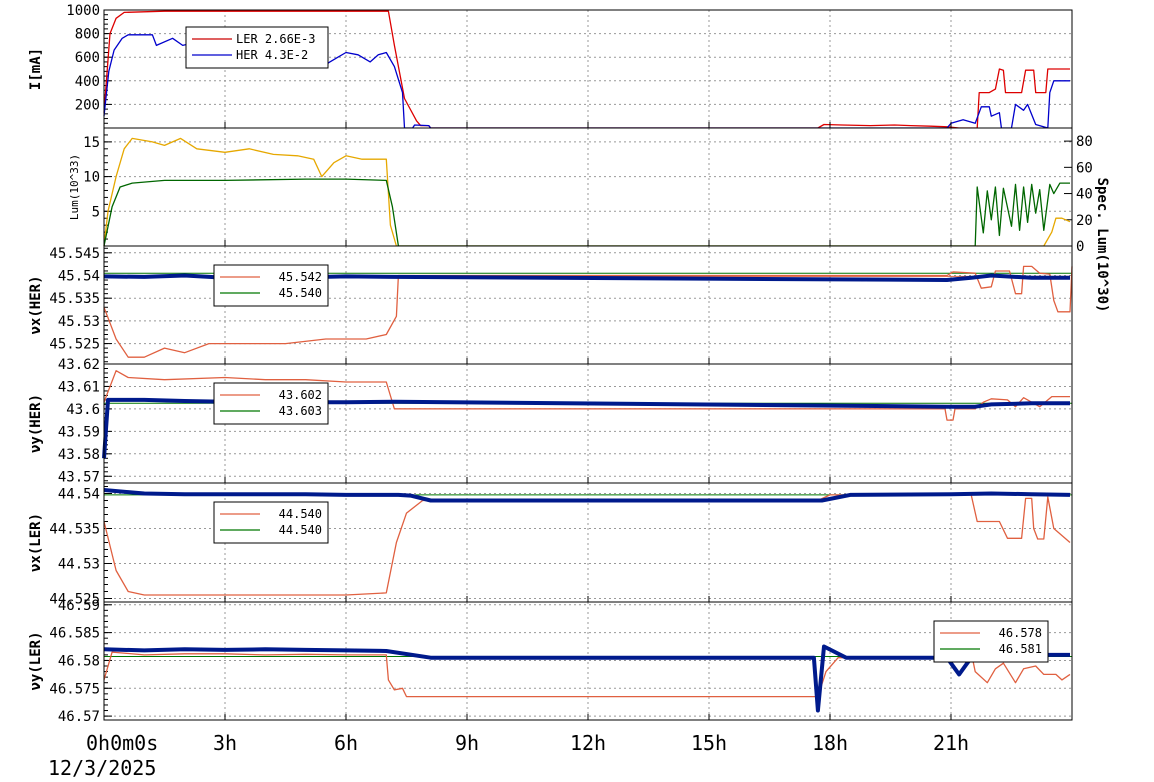  Describe the element at coordinates (36, 304) in the screenshot. I see `y-axis-label: νx(HER)` at that location.